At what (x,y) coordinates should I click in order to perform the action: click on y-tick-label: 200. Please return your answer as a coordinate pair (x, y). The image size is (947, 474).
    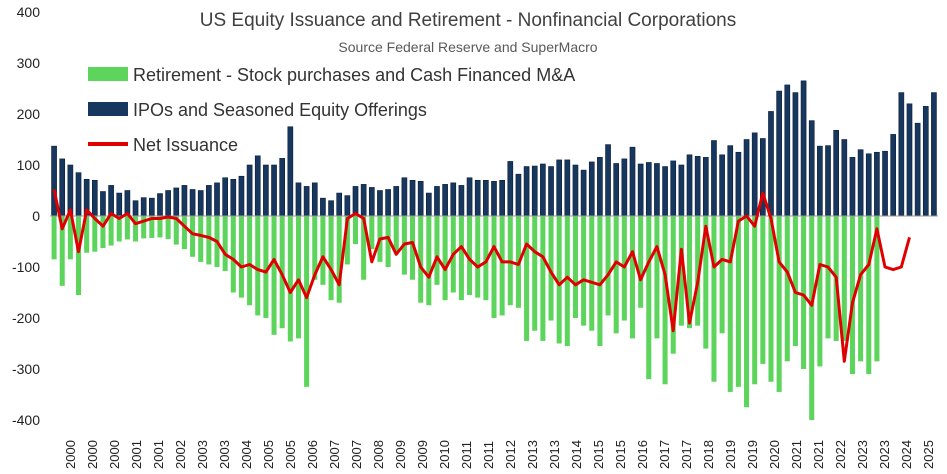
    Looking at the image, I should click on (29, 114).